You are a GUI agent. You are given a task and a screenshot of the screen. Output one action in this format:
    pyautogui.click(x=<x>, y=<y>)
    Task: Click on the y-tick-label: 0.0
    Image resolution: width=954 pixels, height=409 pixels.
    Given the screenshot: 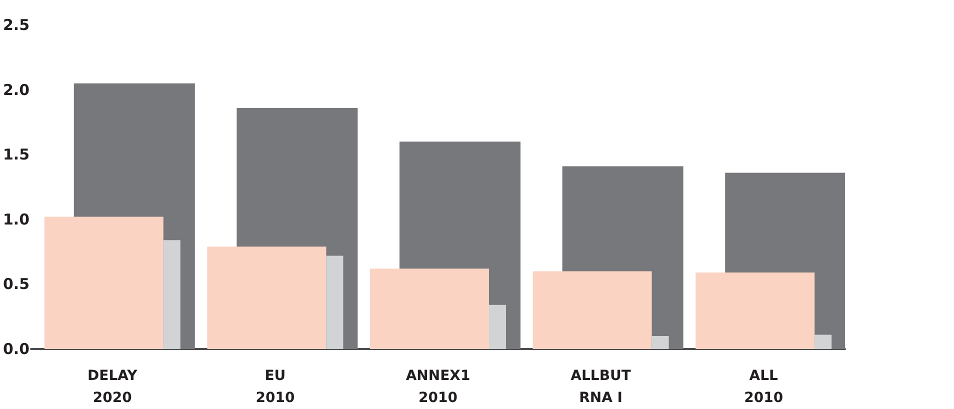 What is the action you would take?
    pyautogui.click(x=16, y=349)
    